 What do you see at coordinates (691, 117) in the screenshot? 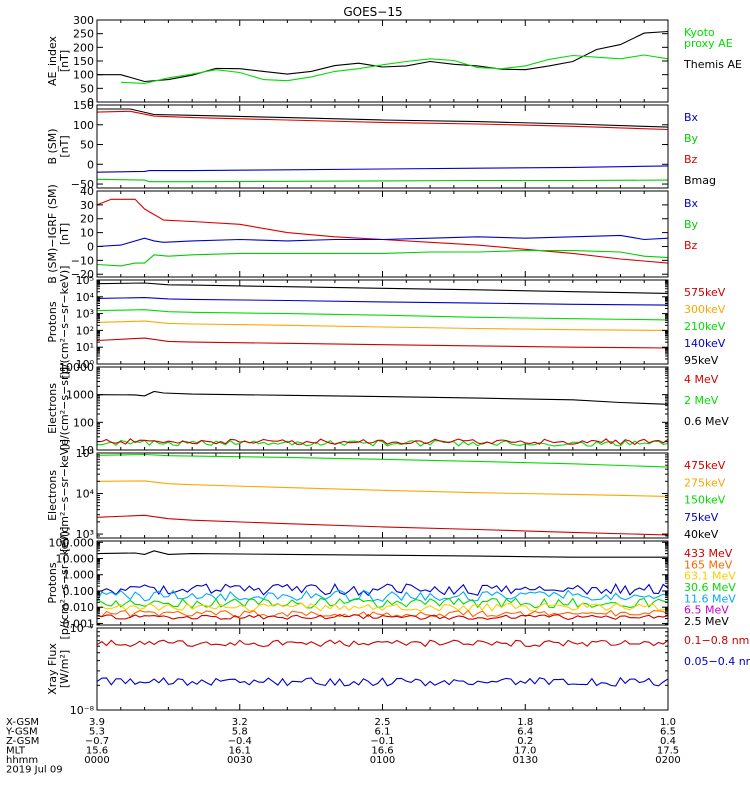
I see `legend-bx: Bx` at bounding box center [691, 117].